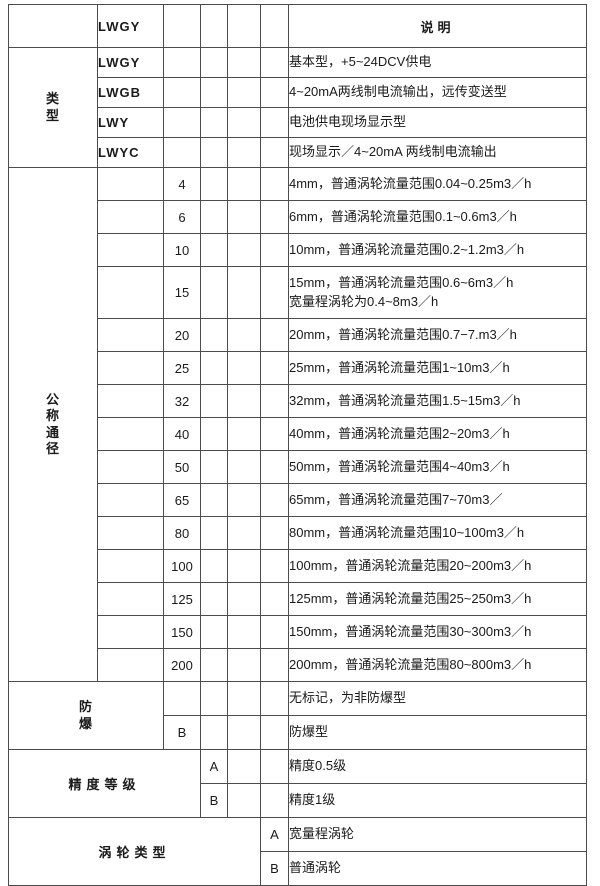 The image size is (600, 886). What do you see at coordinates (182, 401) in the screenshot?
I see `code-cell: 32` at bounding box center [182, 401].